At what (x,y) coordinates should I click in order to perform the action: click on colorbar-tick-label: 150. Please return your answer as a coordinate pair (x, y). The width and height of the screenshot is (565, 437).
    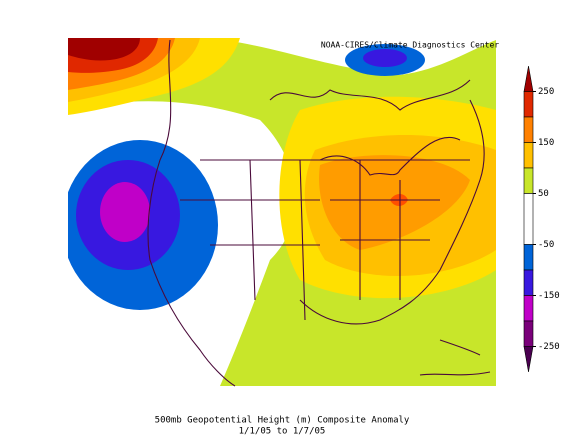
    Looking at the image, I should click on (546, 143).